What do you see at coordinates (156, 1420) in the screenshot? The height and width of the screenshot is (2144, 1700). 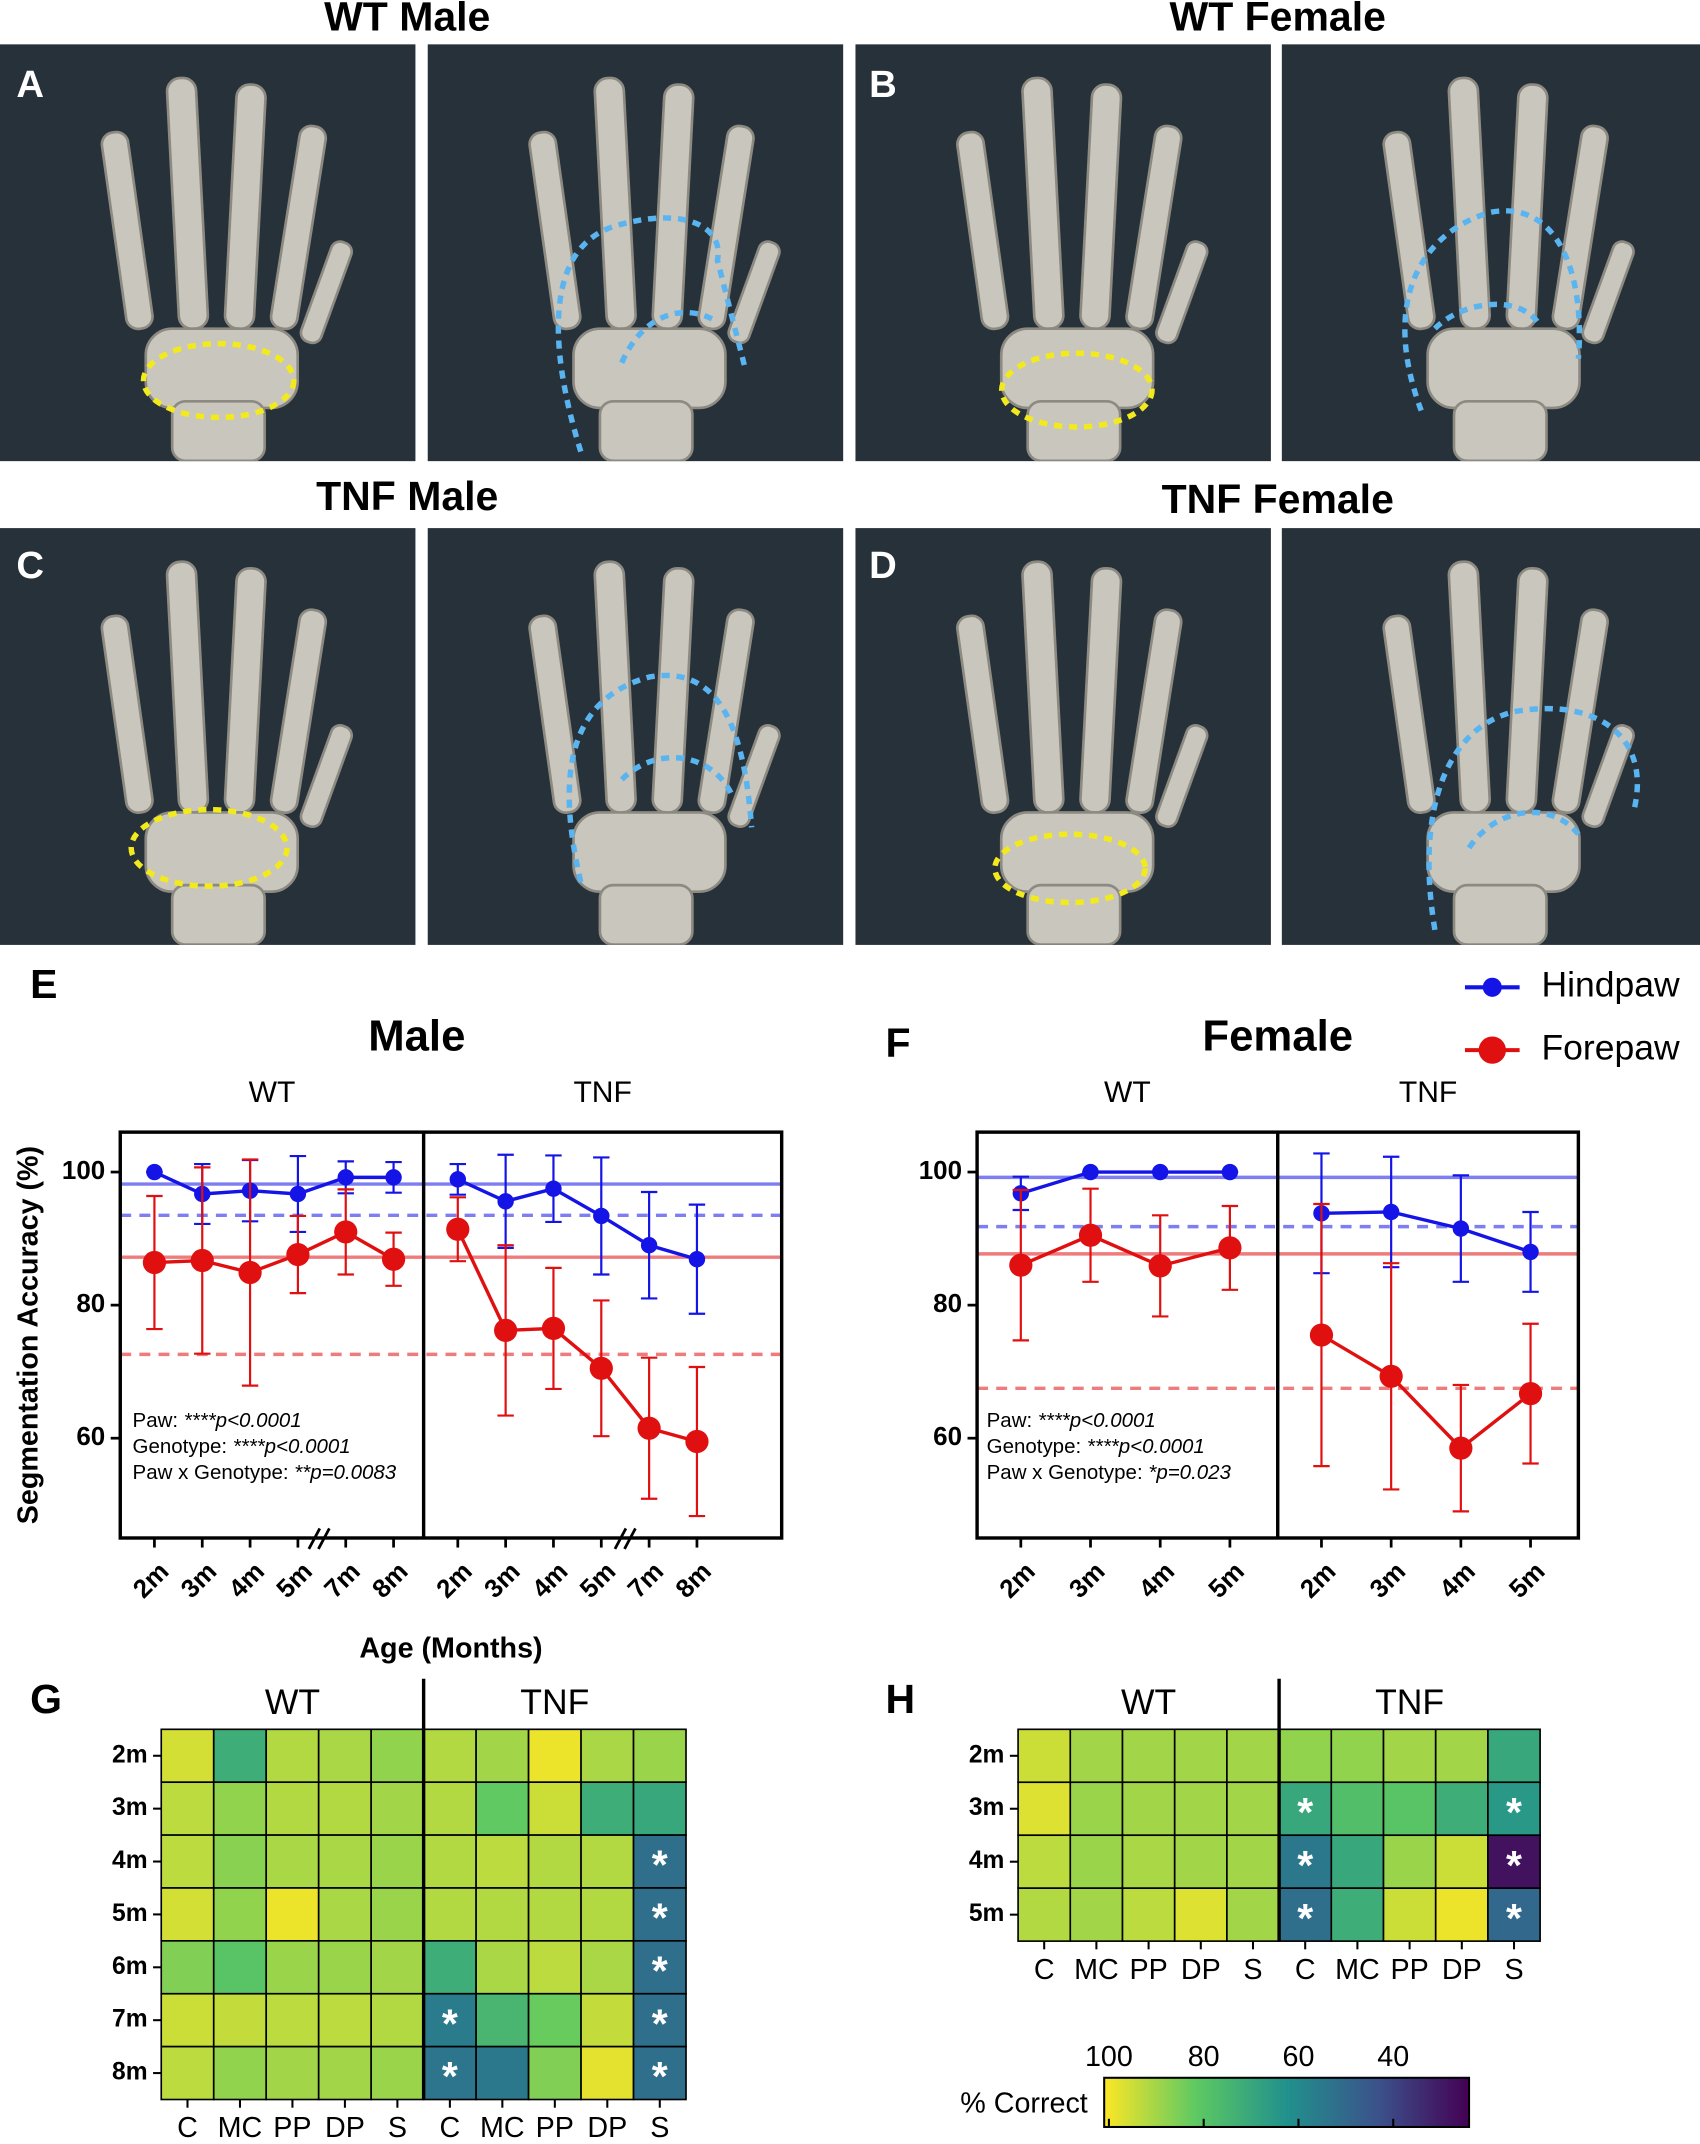 I see `annotation-label: Paw:` at bounding box center [156, 1420].